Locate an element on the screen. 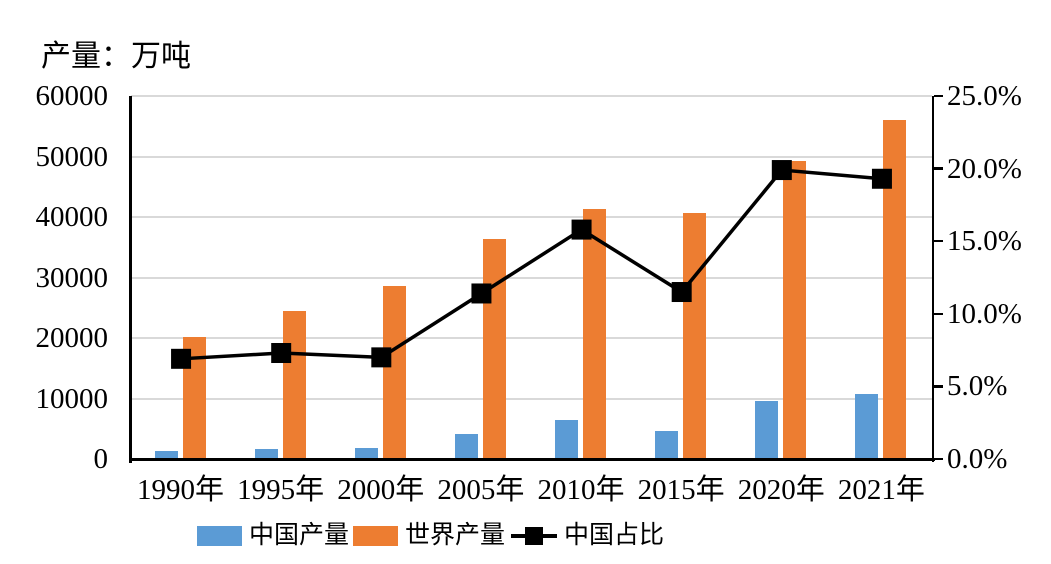 The height and width of the screenshot is (564, 1051). legend-swatch-world-bar is located at coordinates (376, 536).